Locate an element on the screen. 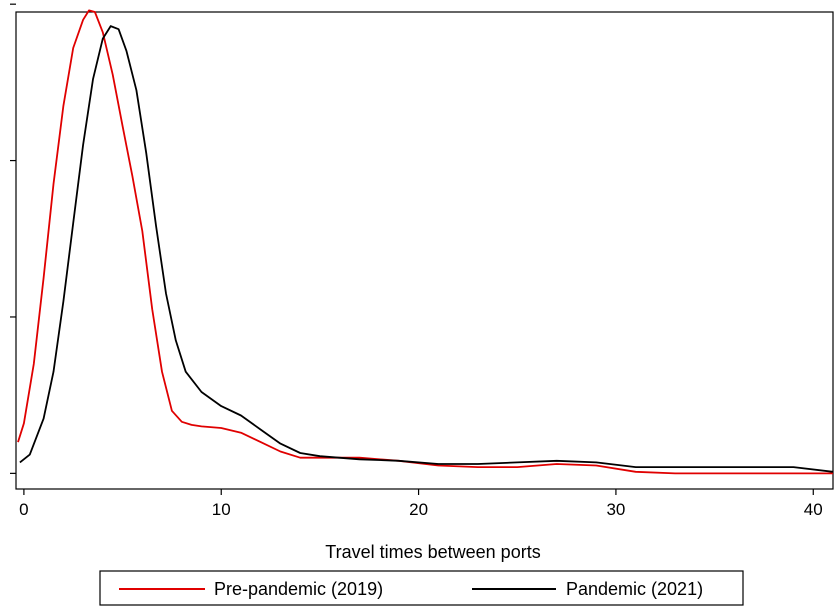 The height and width of the screenshot is (606, 837). x-tick-label: 0 is located at coordinates (23, 509).